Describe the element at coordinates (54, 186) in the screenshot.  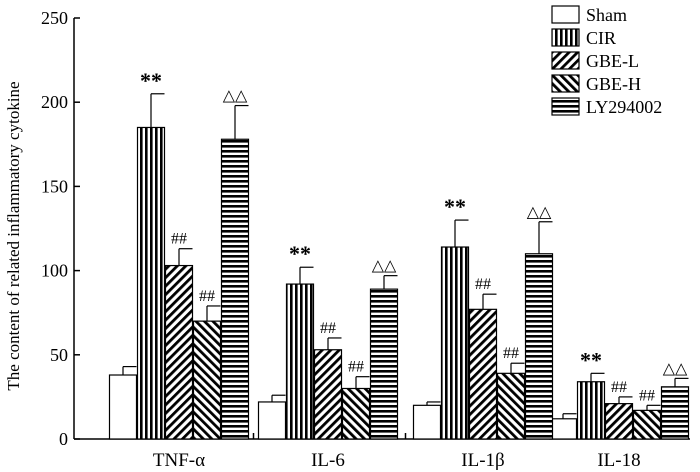
I see `y-tick-label: 150` at that location.